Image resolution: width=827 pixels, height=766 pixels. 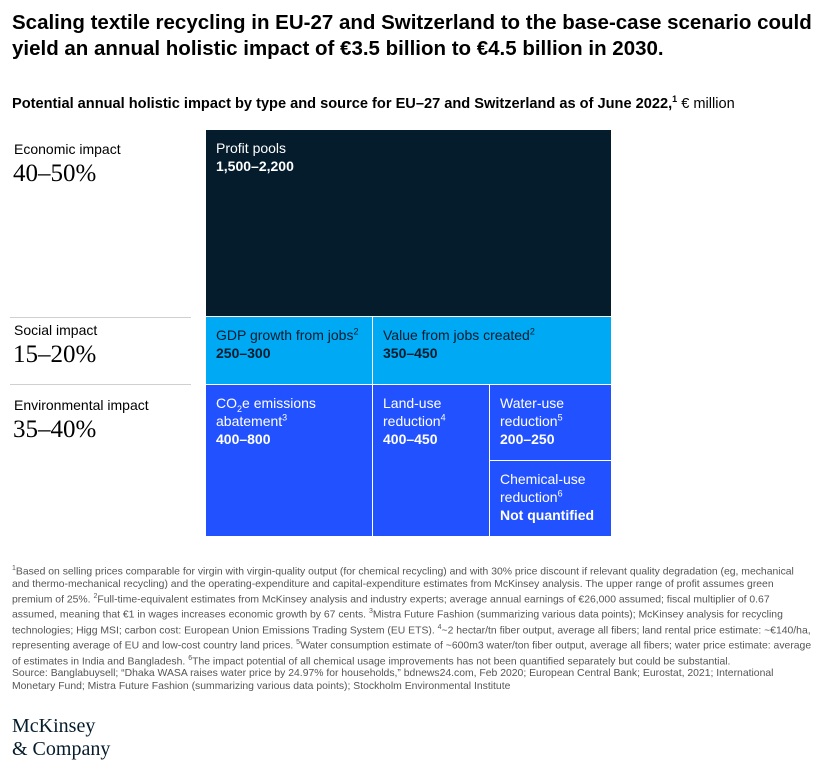 What do you see at coordinates (410, 353) in the screenshot?
I see `tile-value-from-jobs-value: 350–450` at bounding box center [410, 353].